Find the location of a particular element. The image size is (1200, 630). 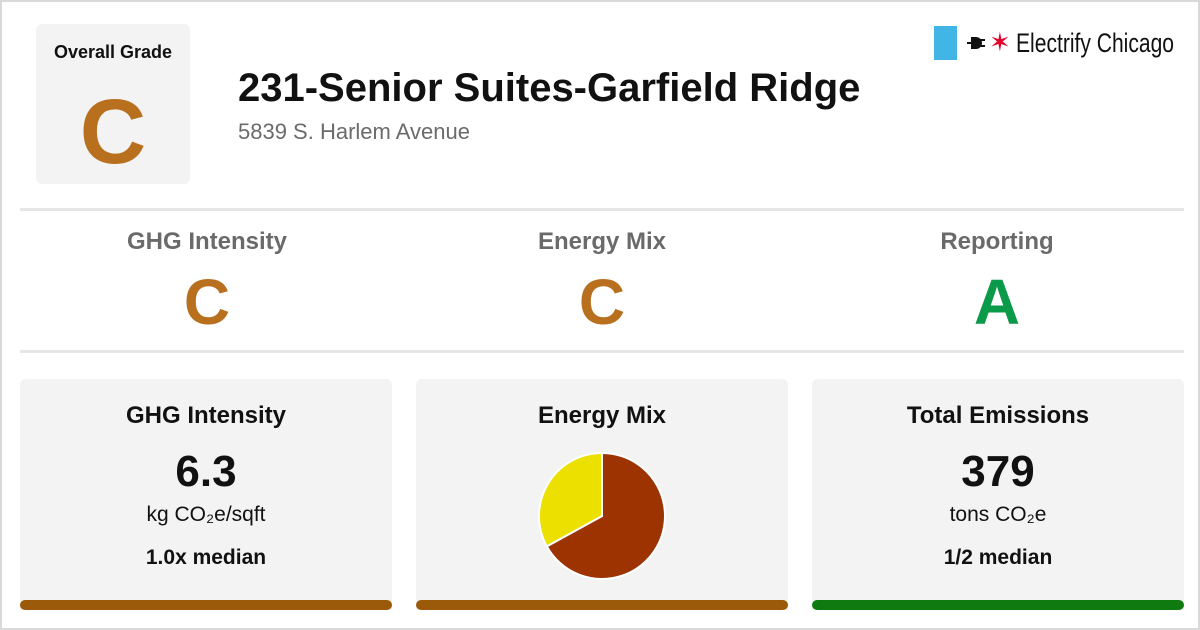

ghg-grade-value: C is located at coordinates (207, 302).